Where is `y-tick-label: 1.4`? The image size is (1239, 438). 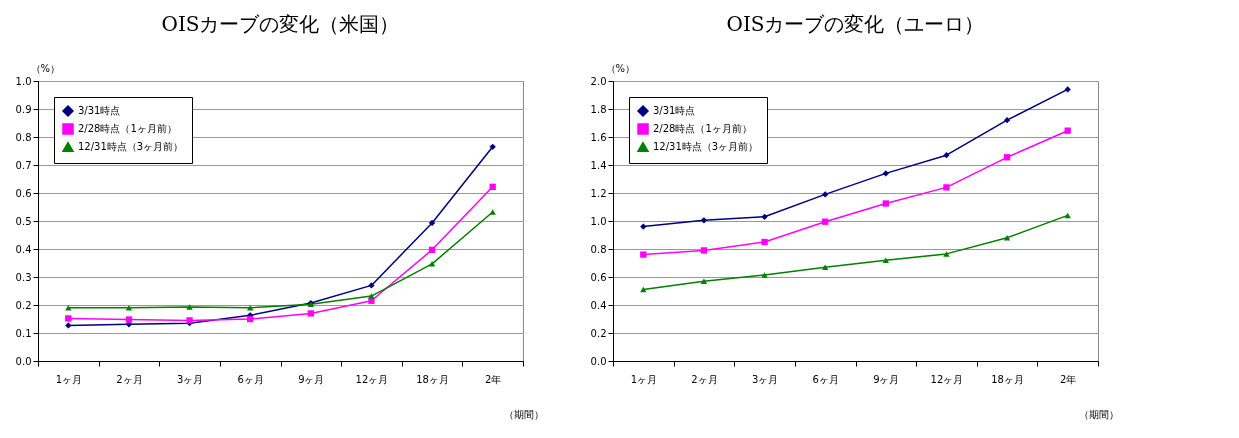 y-tick-label: 1.4 is located at coordinates (598, 165).